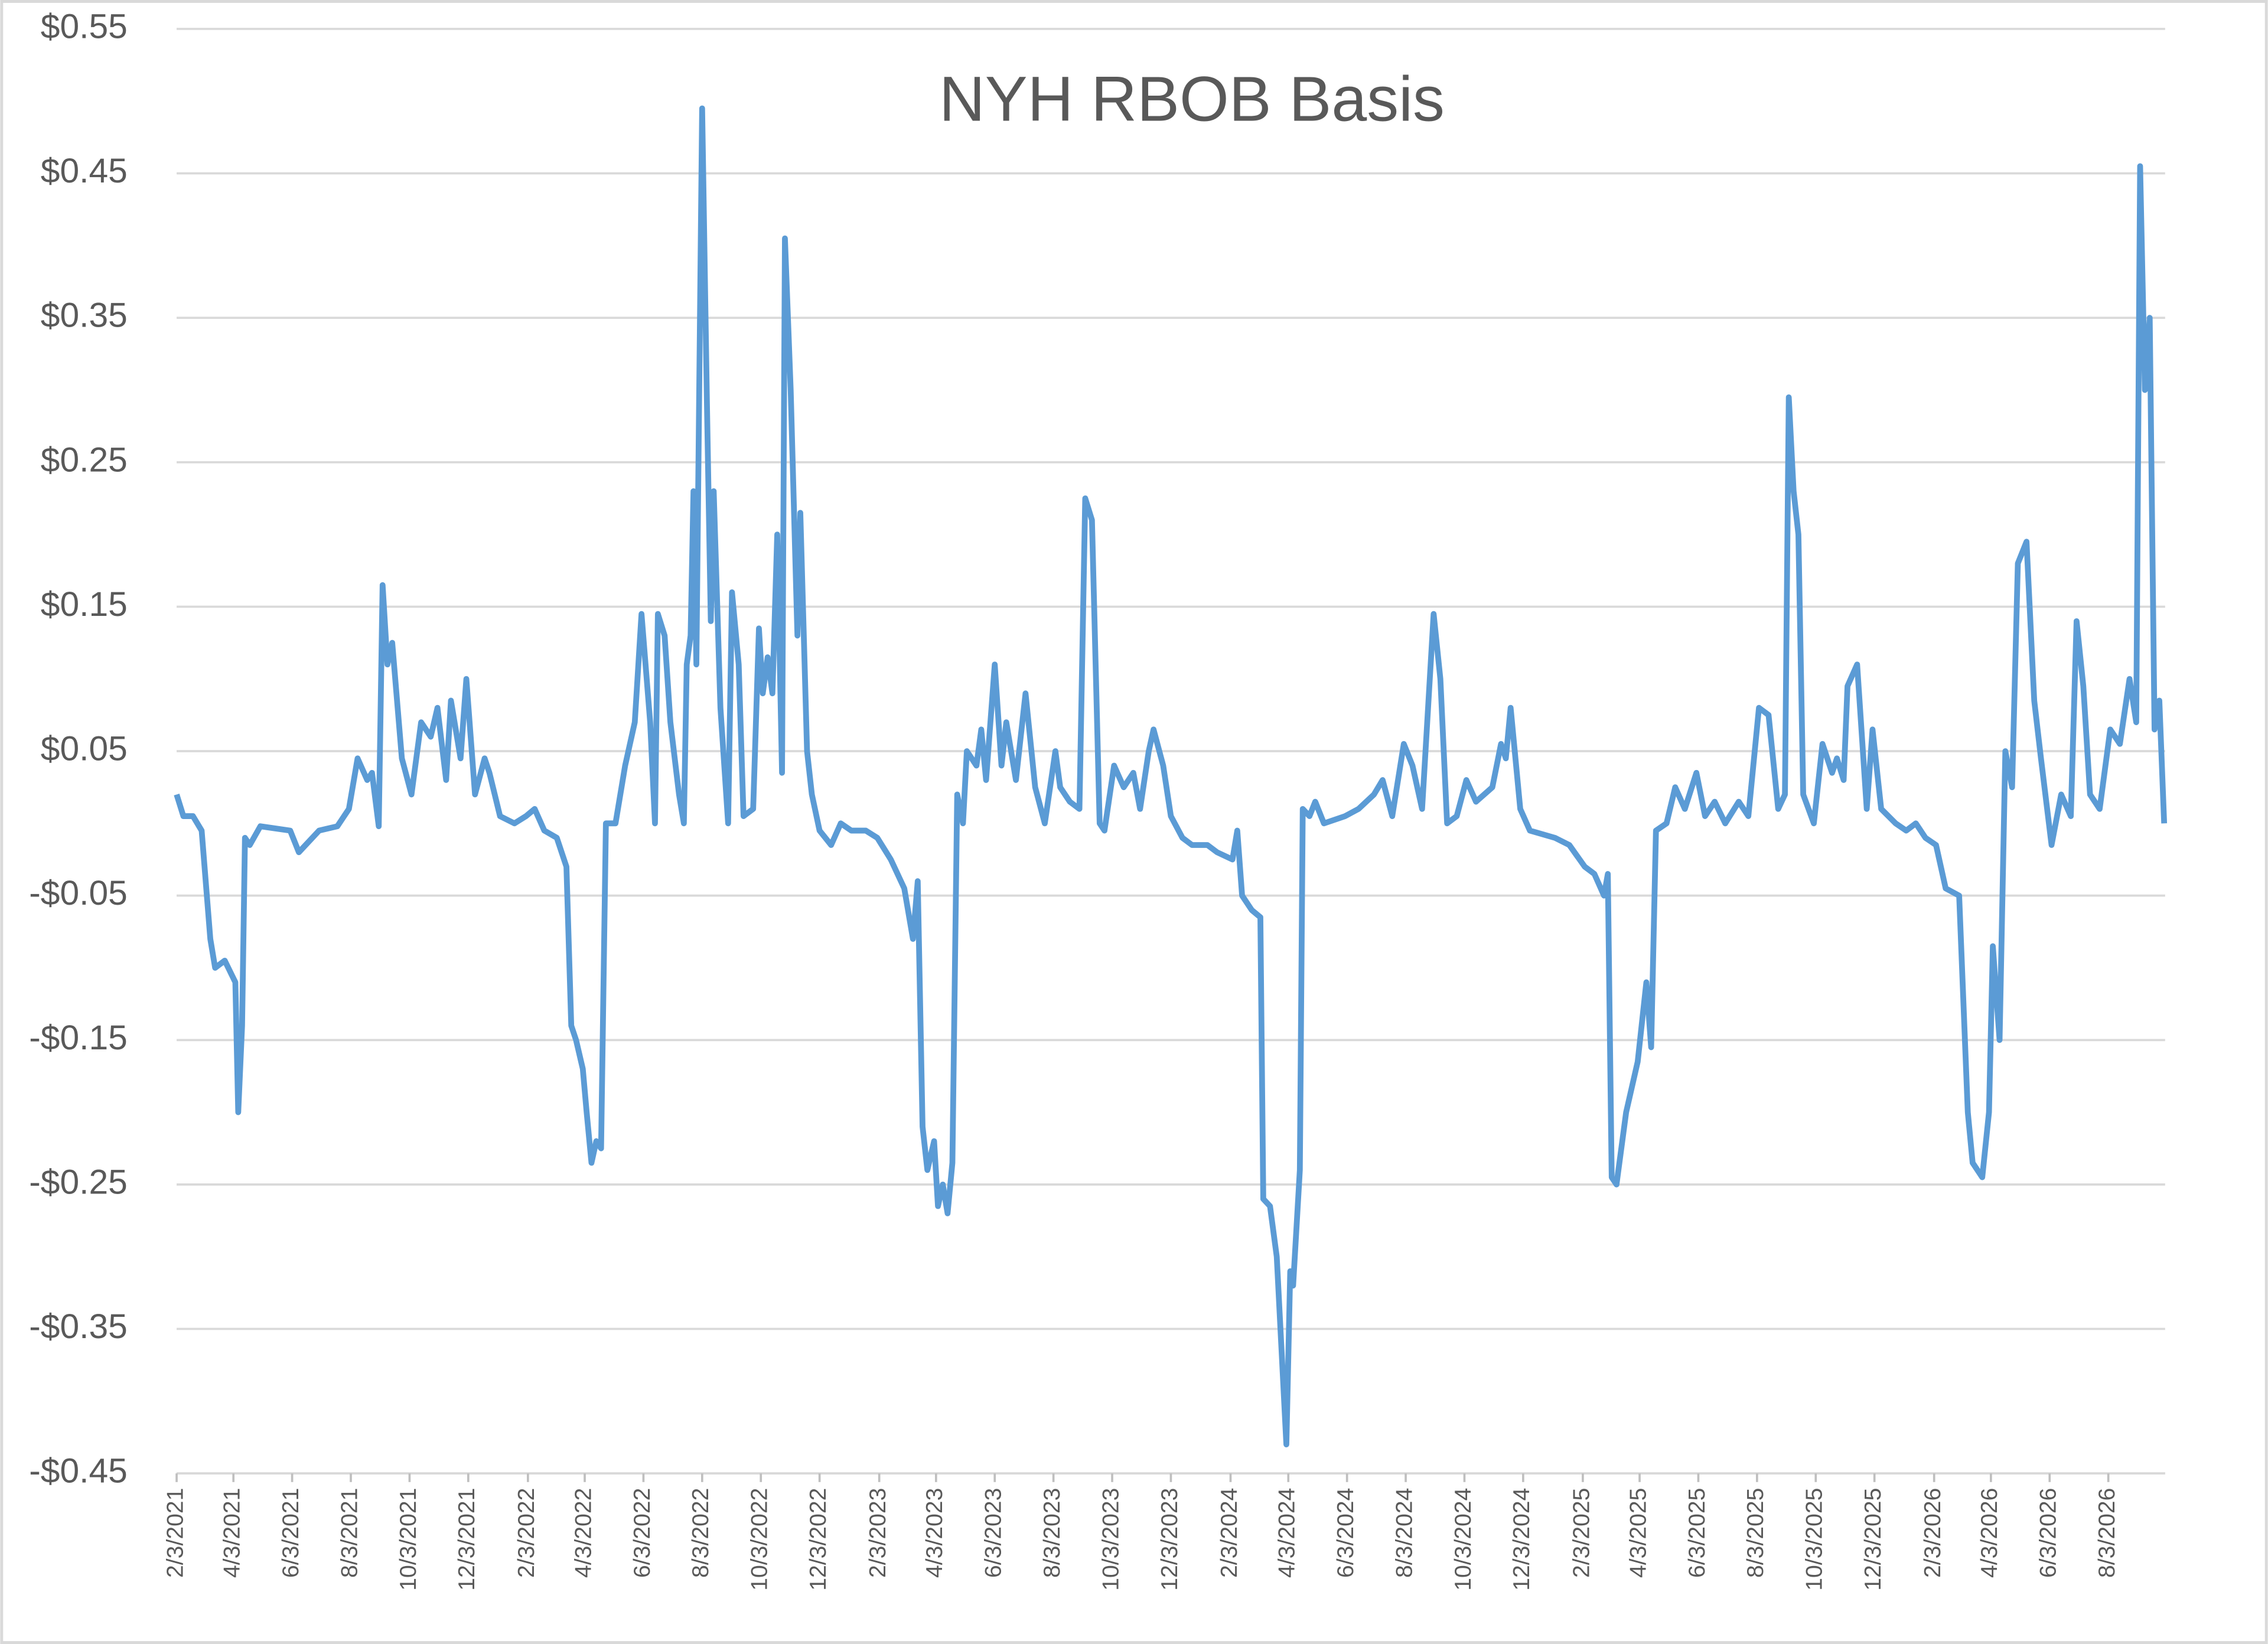 Image resolution: width=2268 pixels, height=1644 pixels. Describe the element at coordinates (1052, 1533) in the screenshot. I see `x-tick-label: 8/3/2023` at that location.